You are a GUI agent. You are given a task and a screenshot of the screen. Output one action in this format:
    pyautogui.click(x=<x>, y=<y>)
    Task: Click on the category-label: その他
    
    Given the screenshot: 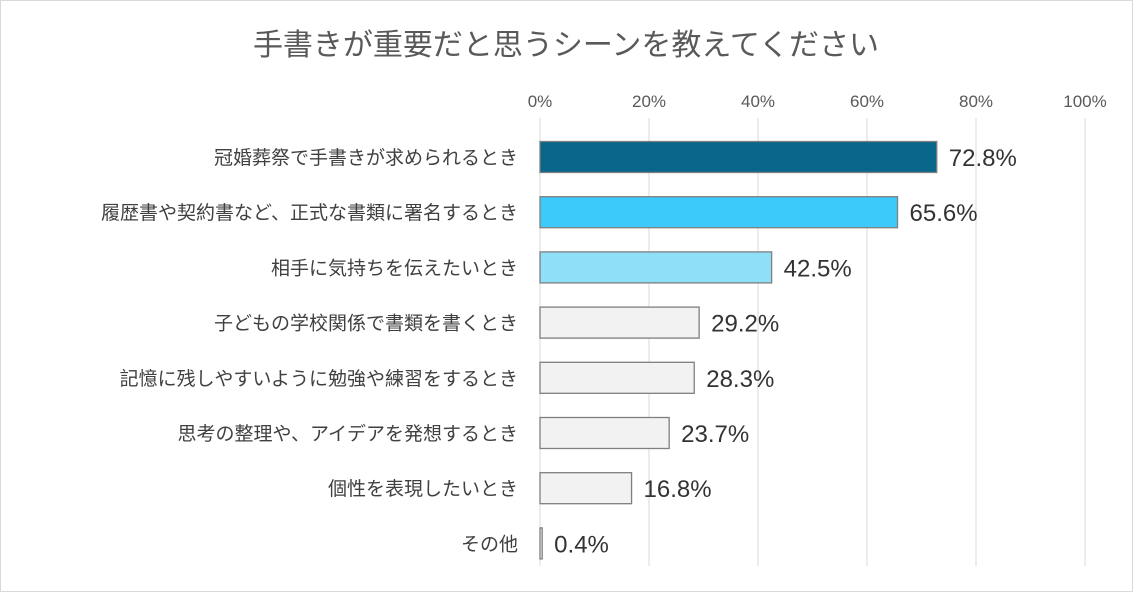 What is the action you would take?
    pyautogui.click(x=489, y=544)
    